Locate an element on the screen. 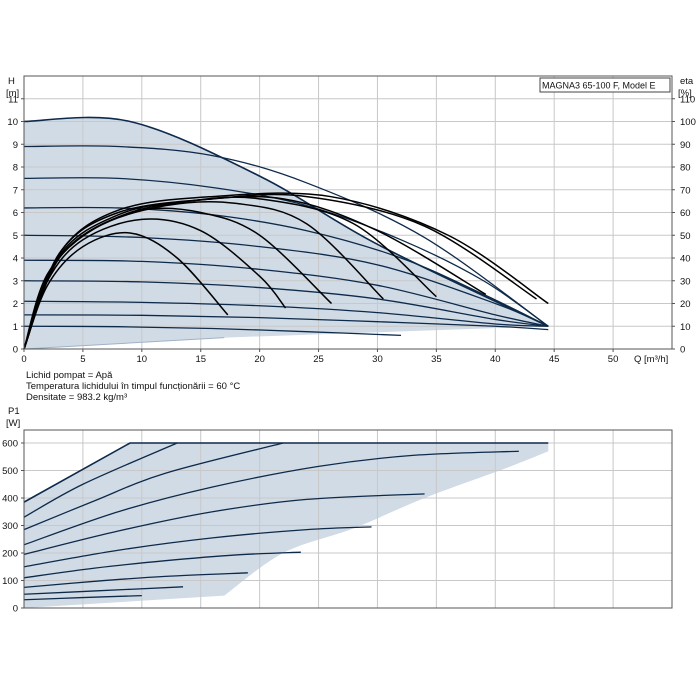 The height and width of the screenshot is (700, 700). top-x-tick-label: 20 is located at coordinates (259, 359).